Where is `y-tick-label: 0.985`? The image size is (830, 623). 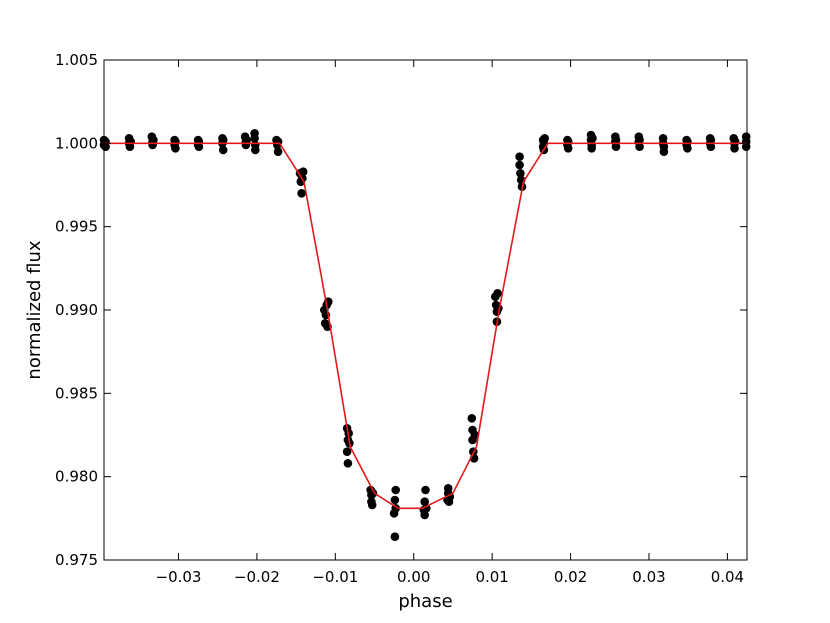
y-tick-label: 0.985 is located at coordinates (76, 393).